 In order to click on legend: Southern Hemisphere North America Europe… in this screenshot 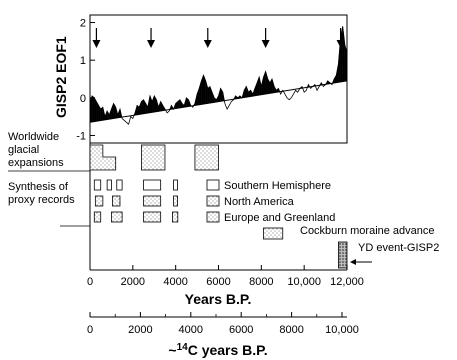, I will do `click(270, 201)`.